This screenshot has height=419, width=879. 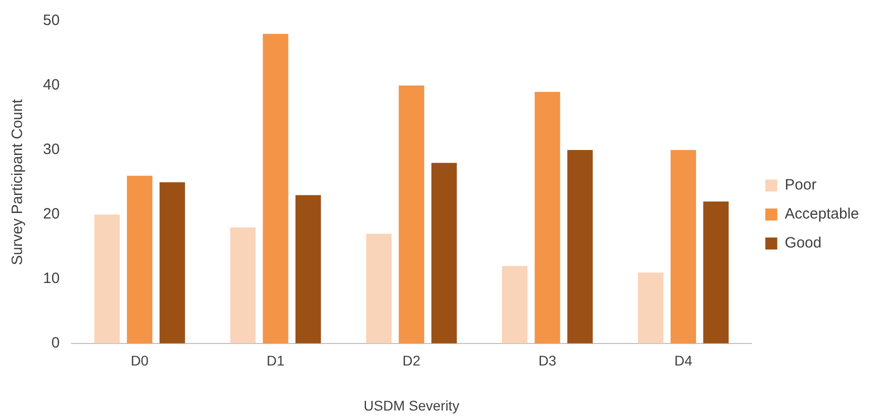 I want to click on x-tick-label: D1, so click(x=275, y=360).